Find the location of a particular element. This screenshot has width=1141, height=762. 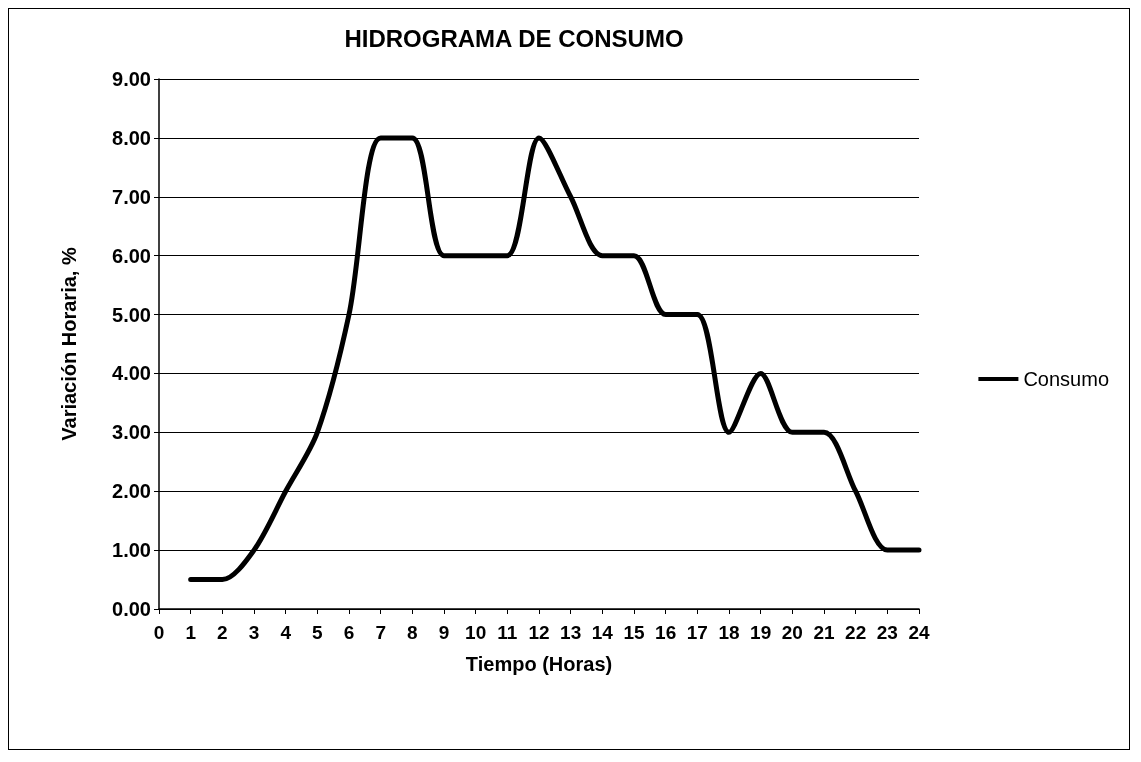

y-axis-title: Variación Horaria, % is located at coordinates (69, 344).